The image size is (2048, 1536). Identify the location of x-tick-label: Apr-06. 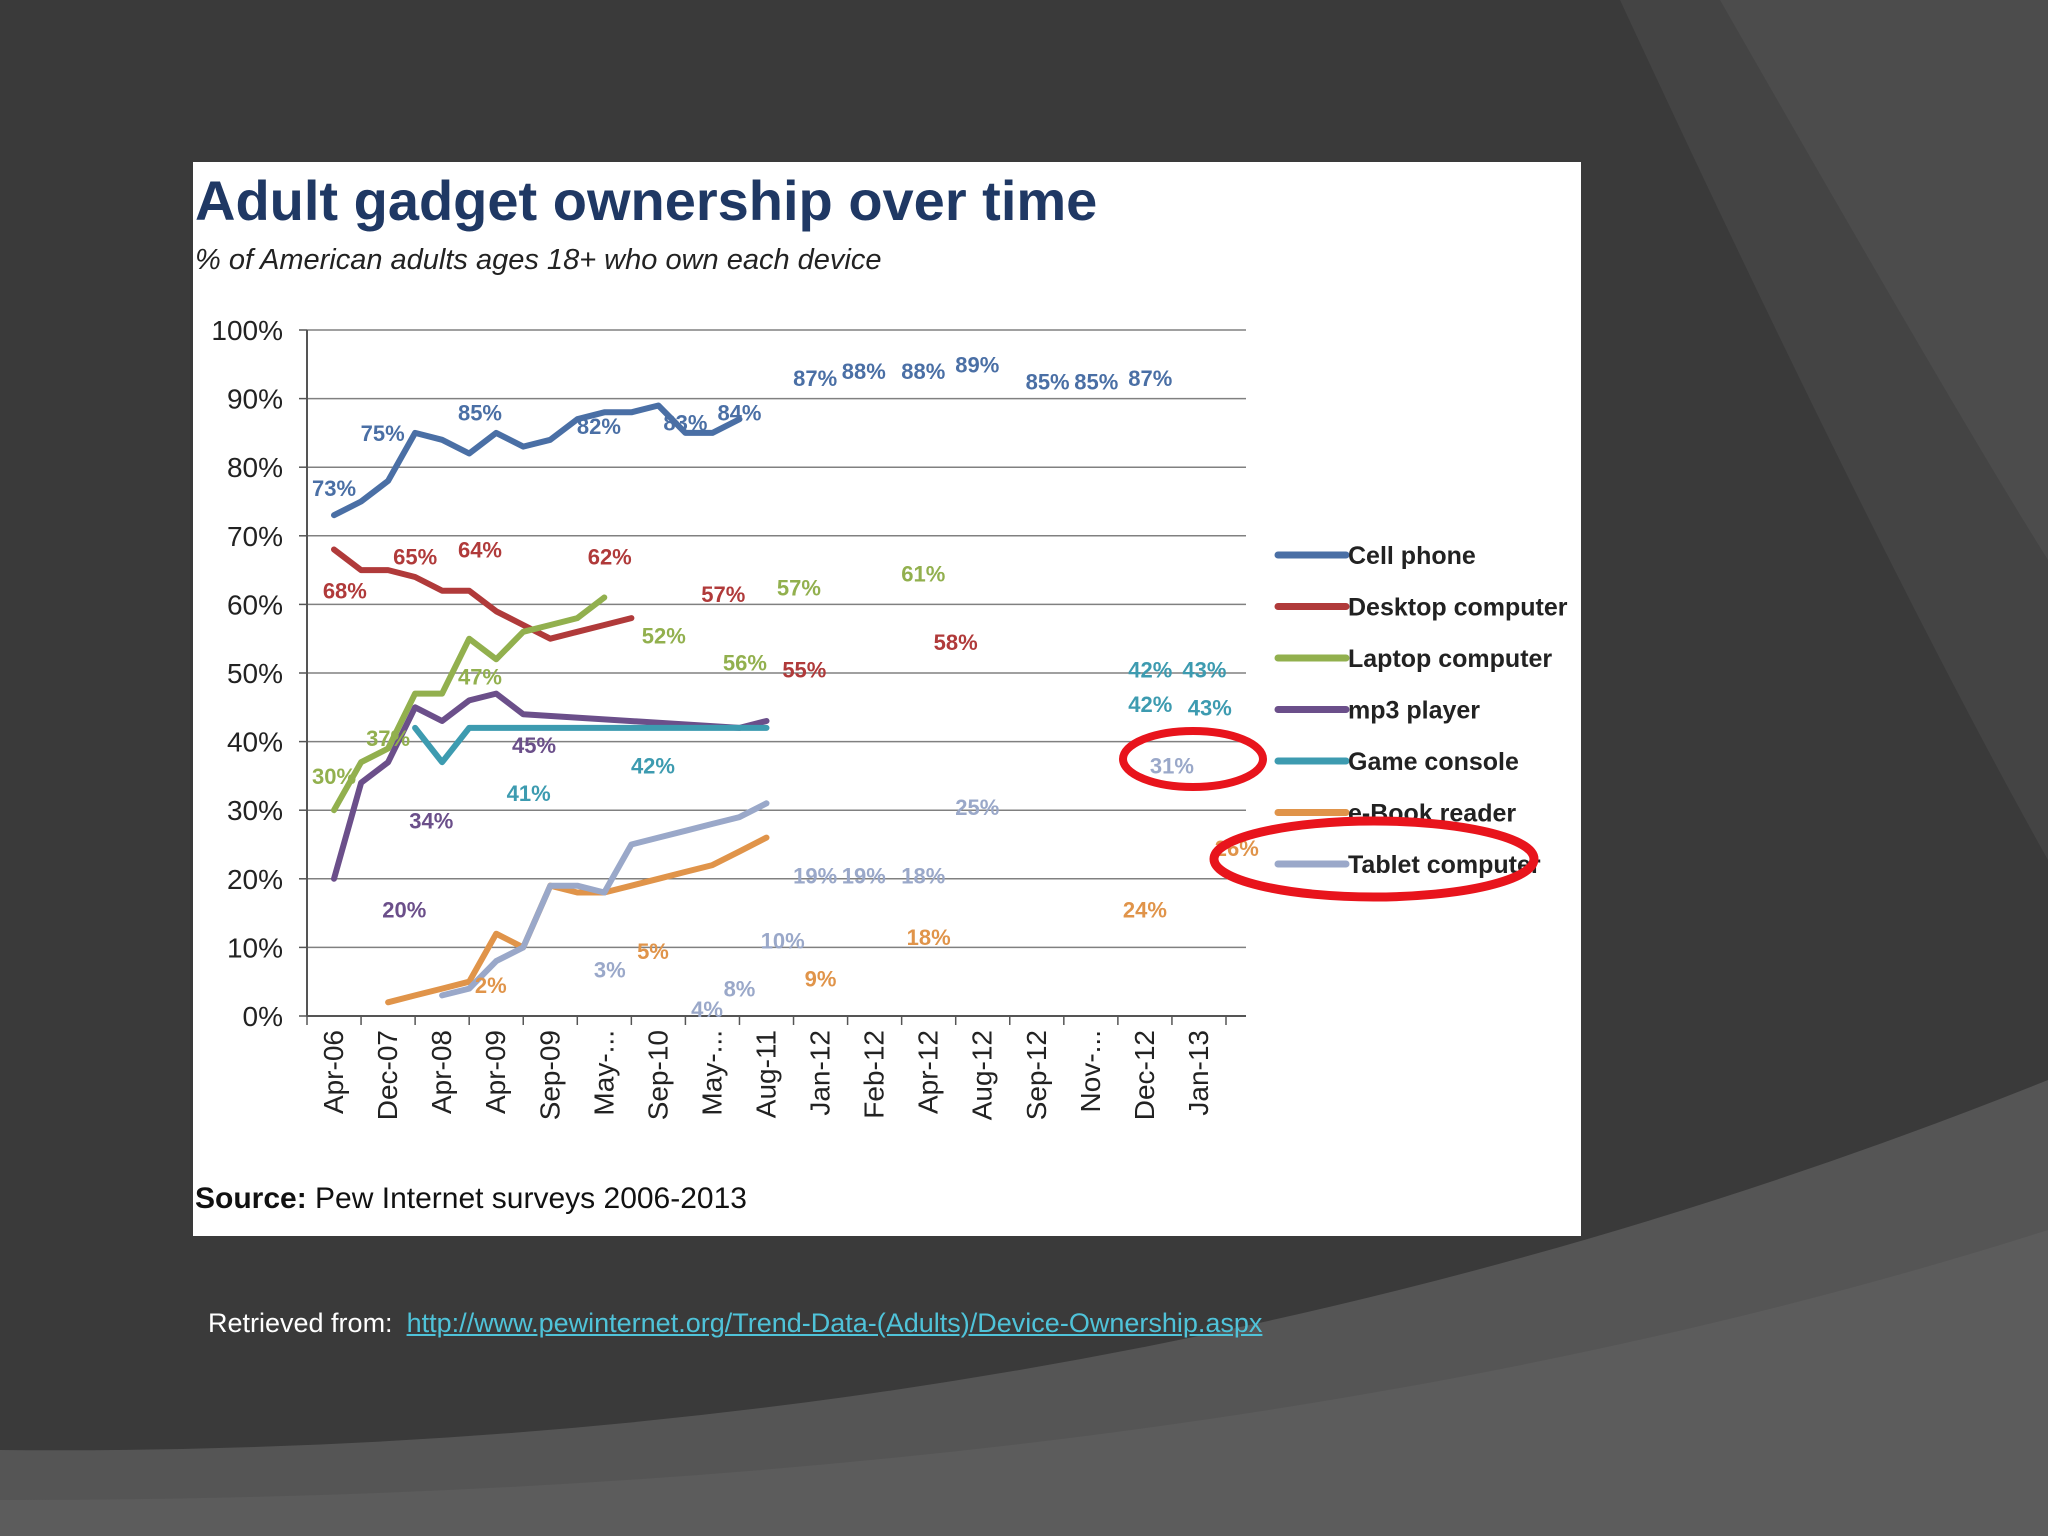
(333, 1072).